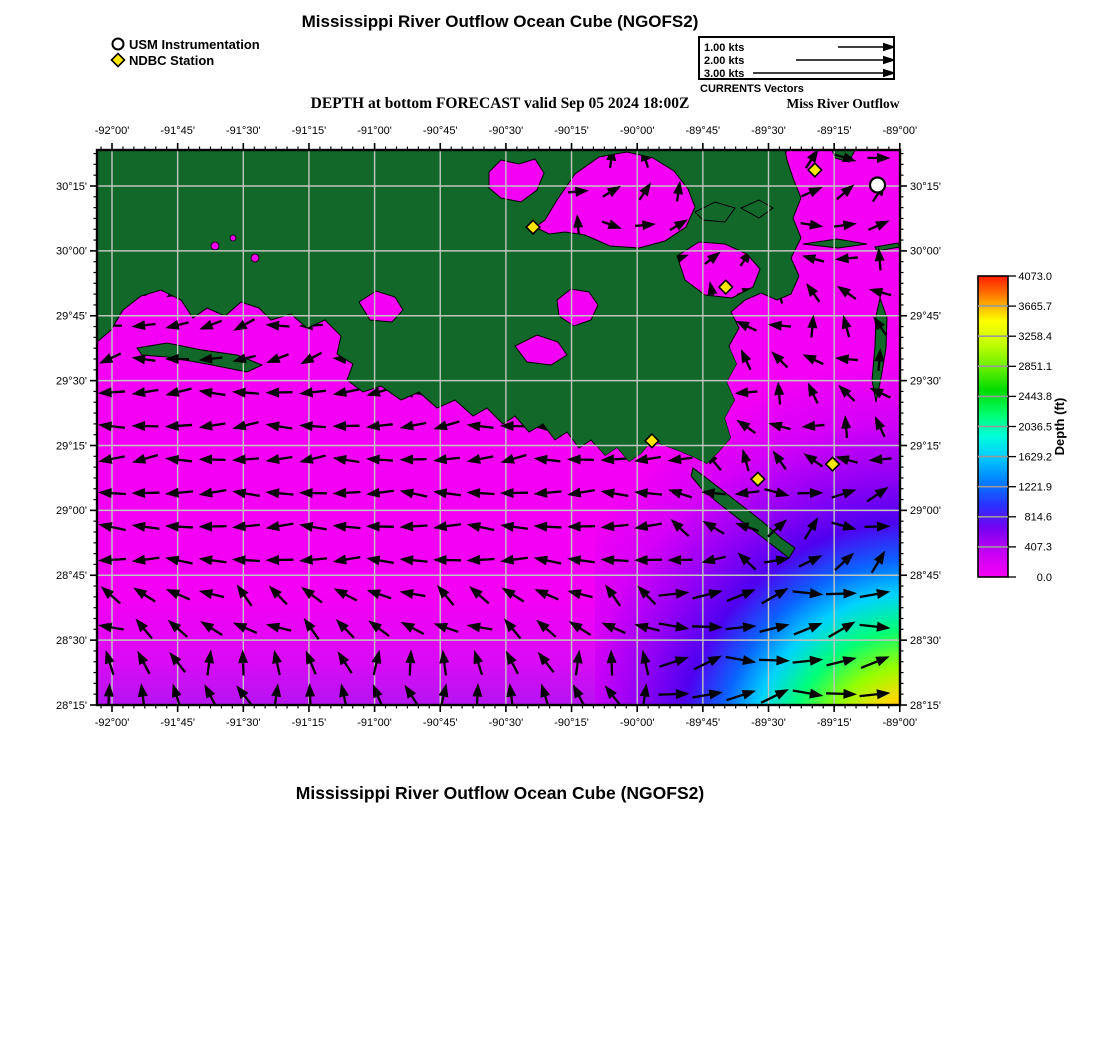 This screenshot has height=1050, width=1100. What do you see at coordinates (925, 446) in the screenshot?
I see `lat-tick-label-right: 29°15'` at bounding box center [925, 446].